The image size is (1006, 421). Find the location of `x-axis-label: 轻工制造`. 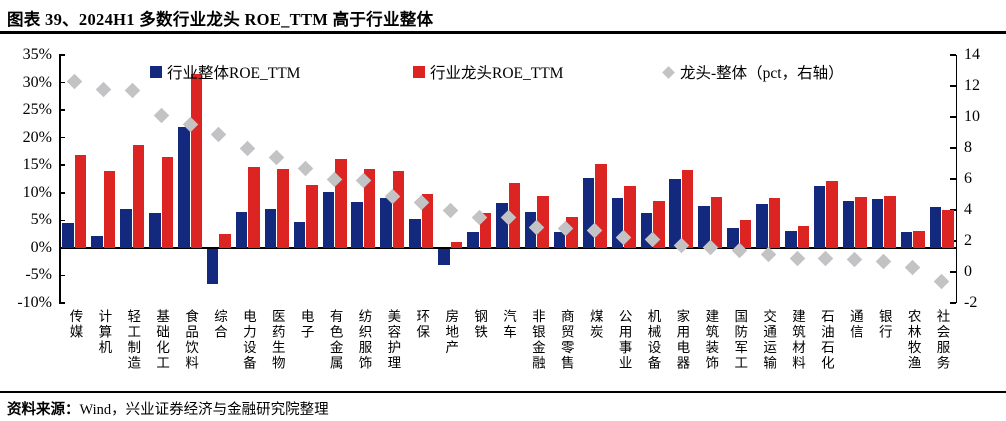

x-axis-label: 轻工制造 is located at coordinates (133, 340).